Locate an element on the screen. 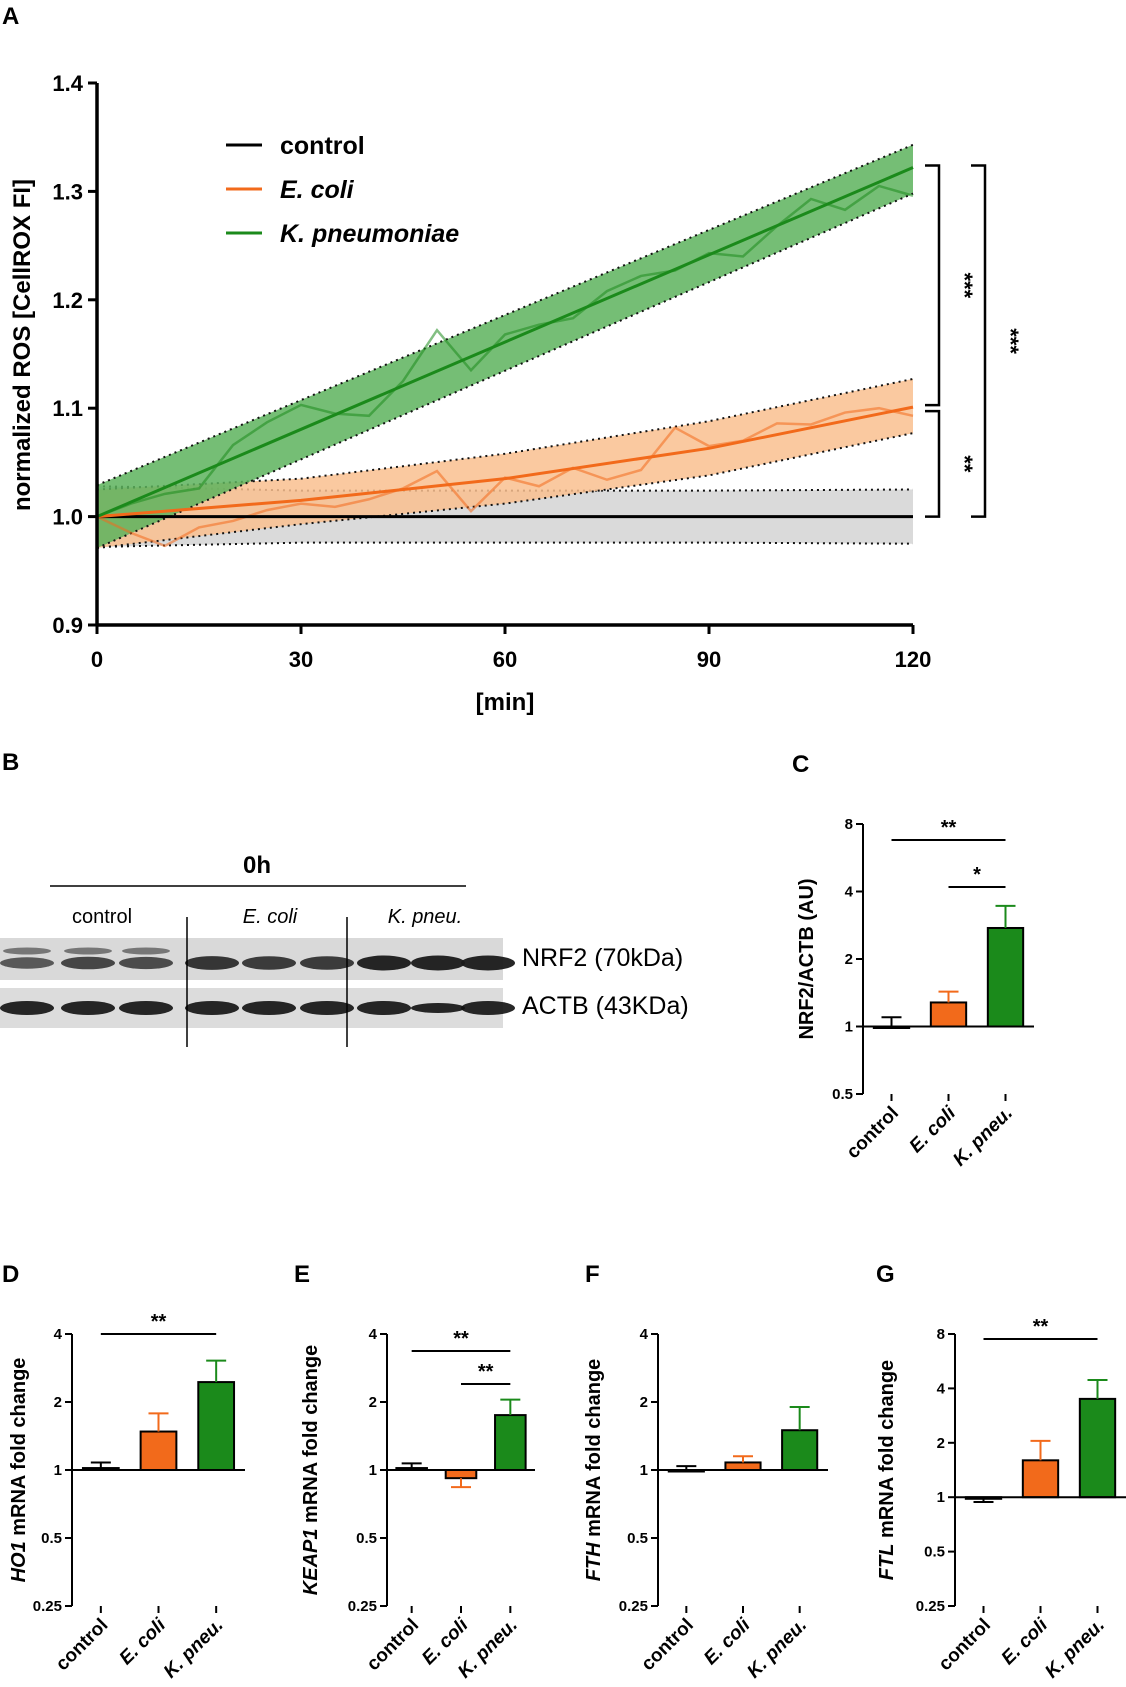 This screenshot has height=1687, width=1126. x-axis-label: [min] is located at coordinates (505, 702).